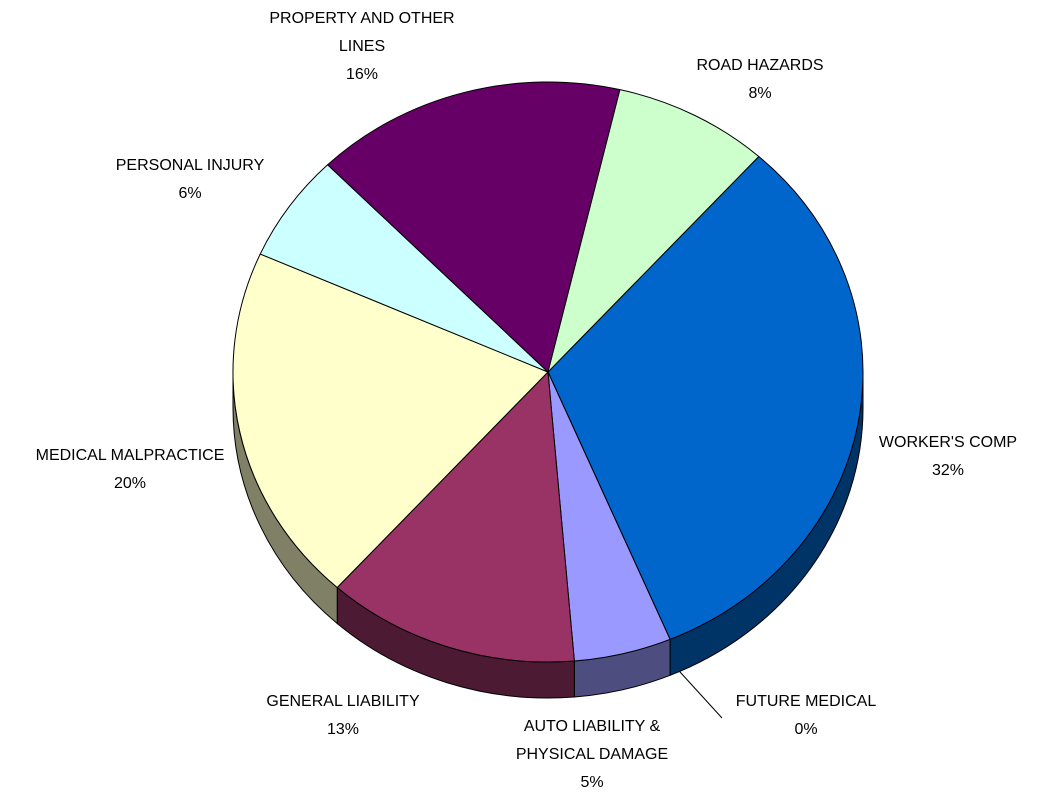  Describe the element at coordinates (806, 729) in the screenshot. I see `value-label: 0%` at that location.